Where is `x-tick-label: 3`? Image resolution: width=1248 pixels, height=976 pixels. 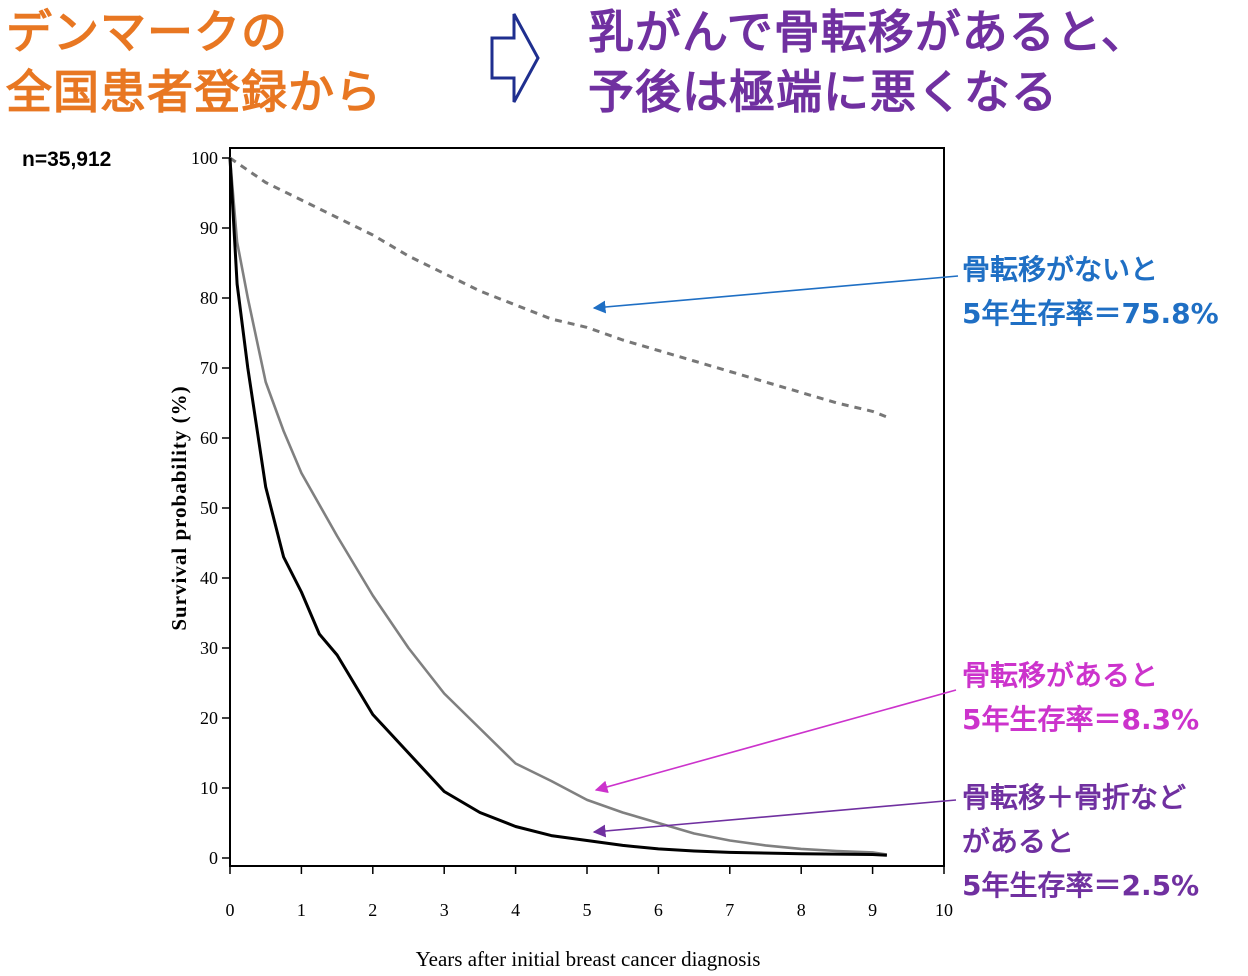
x-tick-label: 3 is located at coordinates (444, 910).